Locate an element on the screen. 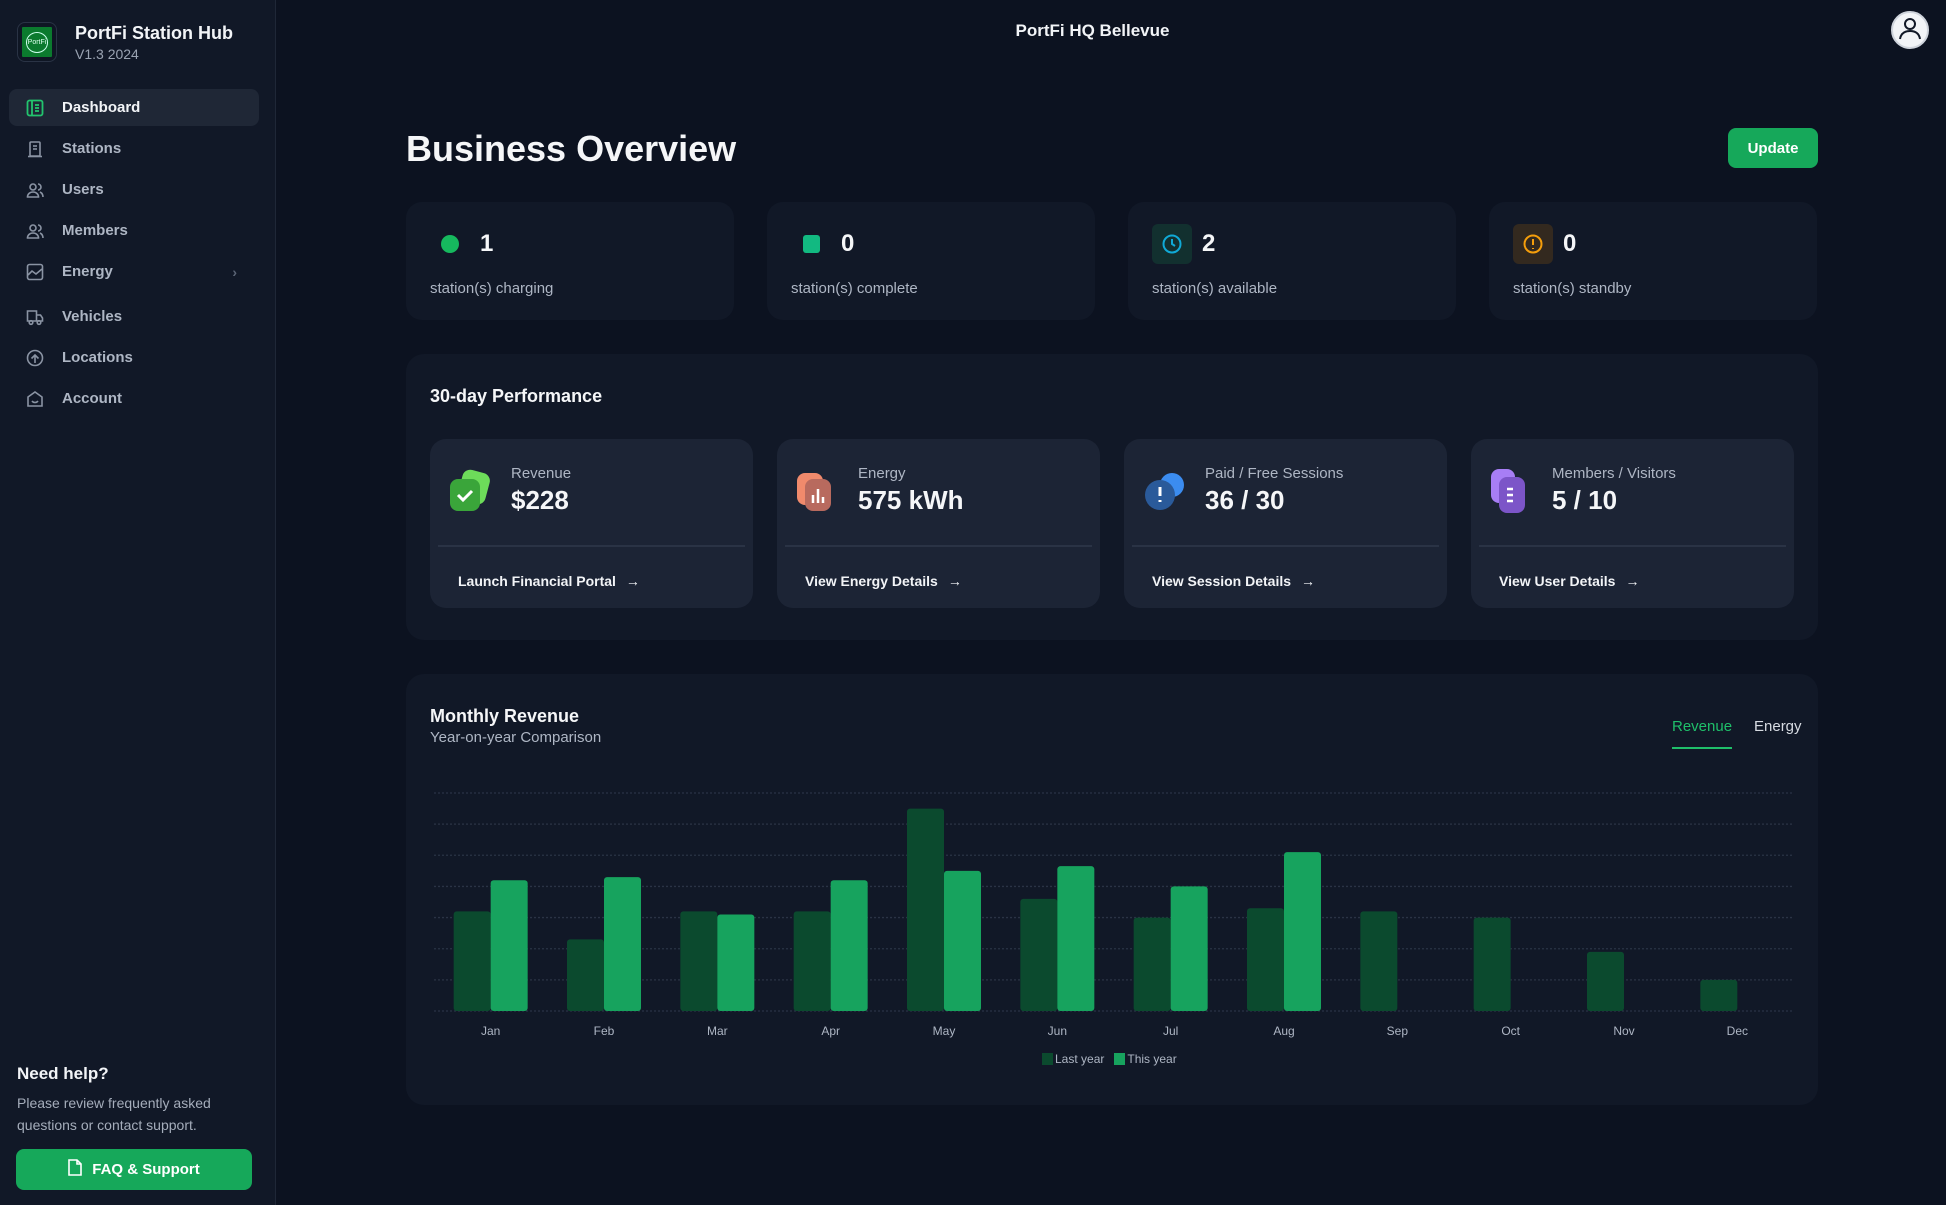  faq-support-button: FAQ & Support is located at coordinates (134, 1169).